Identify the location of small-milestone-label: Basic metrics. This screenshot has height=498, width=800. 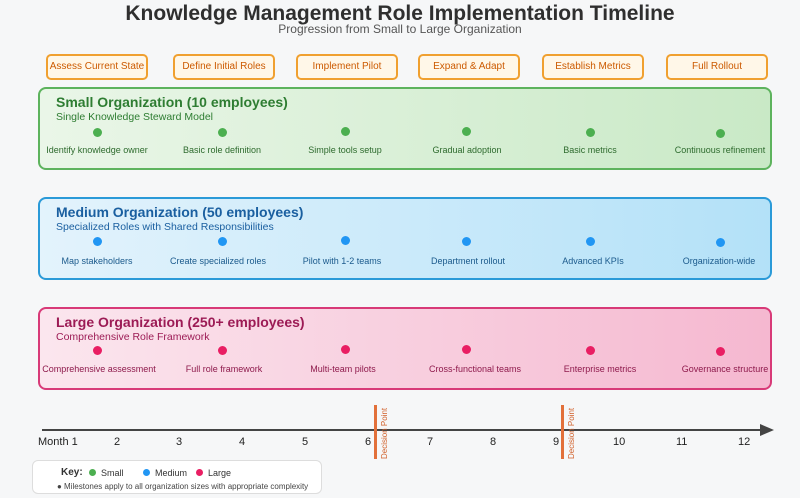
(590, 150).